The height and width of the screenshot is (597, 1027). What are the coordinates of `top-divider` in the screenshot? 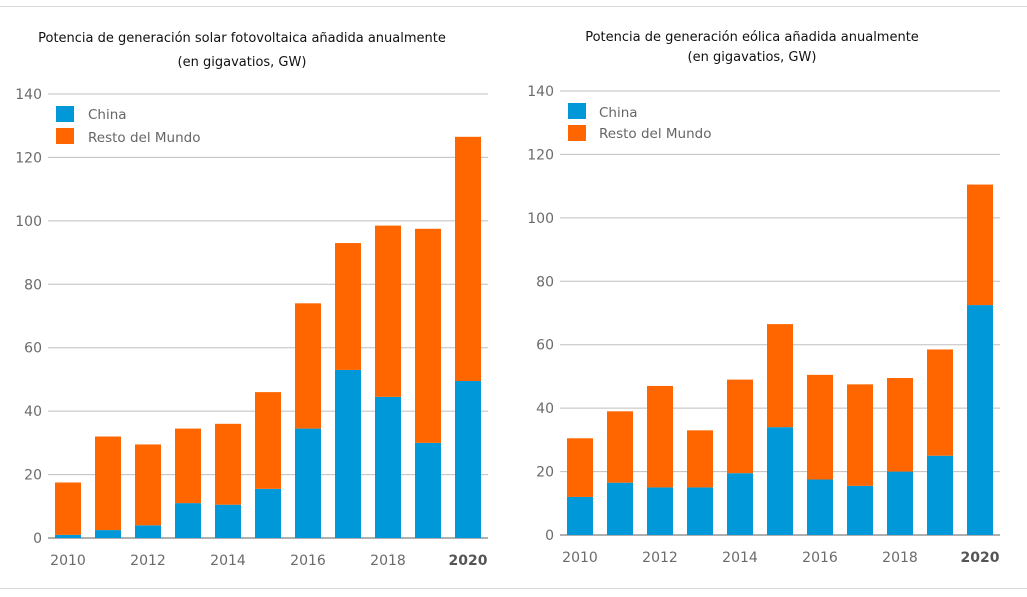 It's located at (513, 6).